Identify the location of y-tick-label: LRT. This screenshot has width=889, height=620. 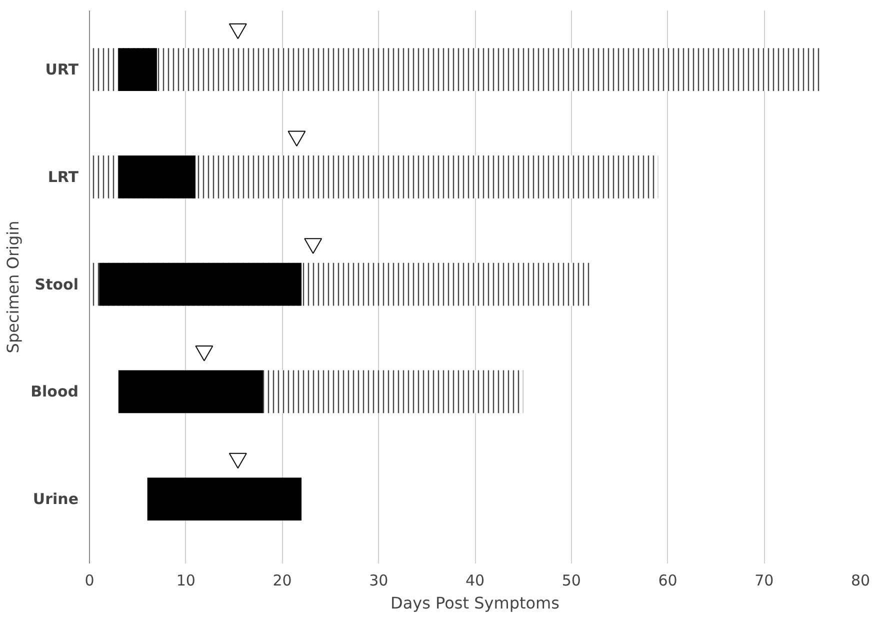
(64, 177).